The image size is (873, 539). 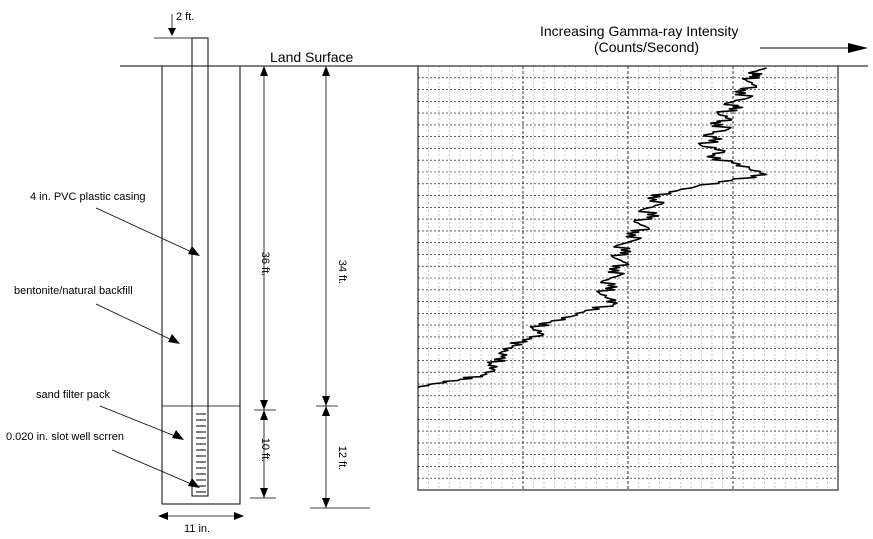 What do you see at coordinates (239, 516) in the screenshot?
I see `arrowhead-right-small-icon` at bounding box center [239, 516].